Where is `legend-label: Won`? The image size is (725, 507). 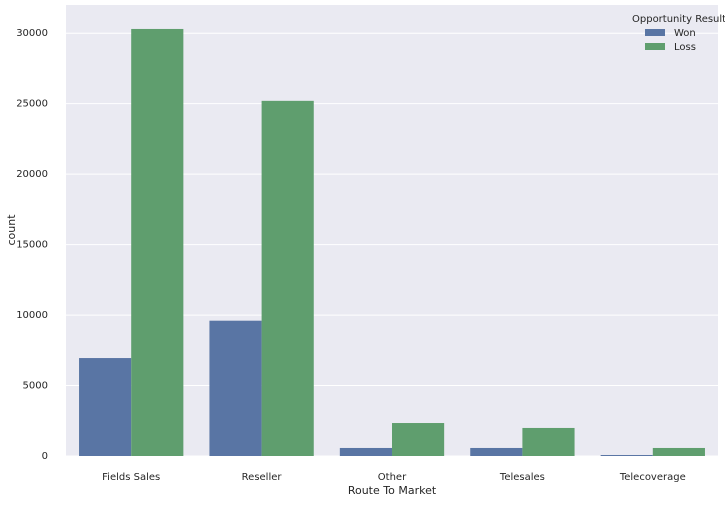 legend-label: Won is located at coordinates (685, 33).